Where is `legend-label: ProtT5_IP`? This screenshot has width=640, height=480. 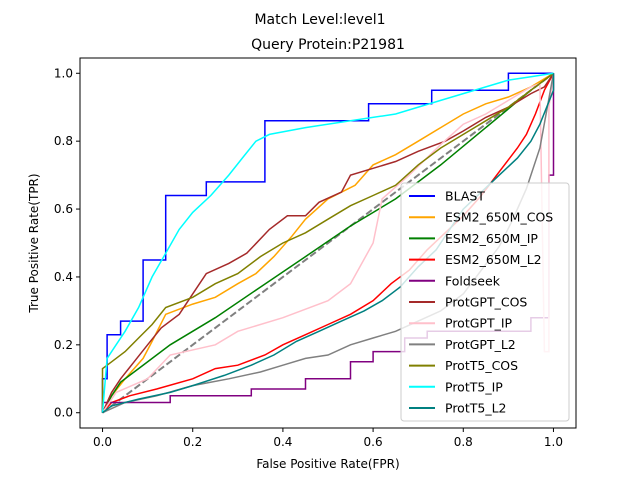
legend-label: ProtT5_IP is located at coordinates (474, 386).